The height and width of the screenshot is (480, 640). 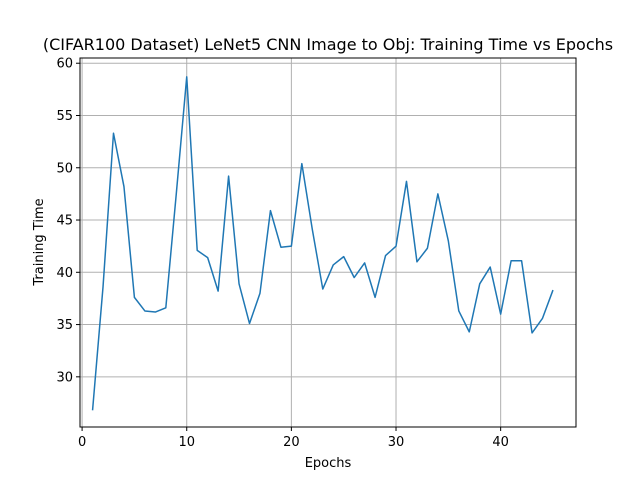 What do you see at coordinates (64, 168) in the screenshot?
I see `y-tick-label: 50` at bounding box center [64, 168].